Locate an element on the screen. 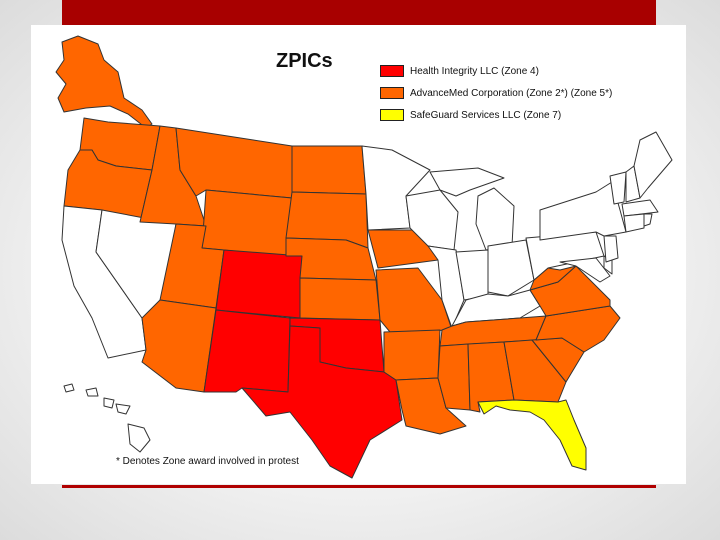  state-new-mexico is located at coordinates (247, 351).